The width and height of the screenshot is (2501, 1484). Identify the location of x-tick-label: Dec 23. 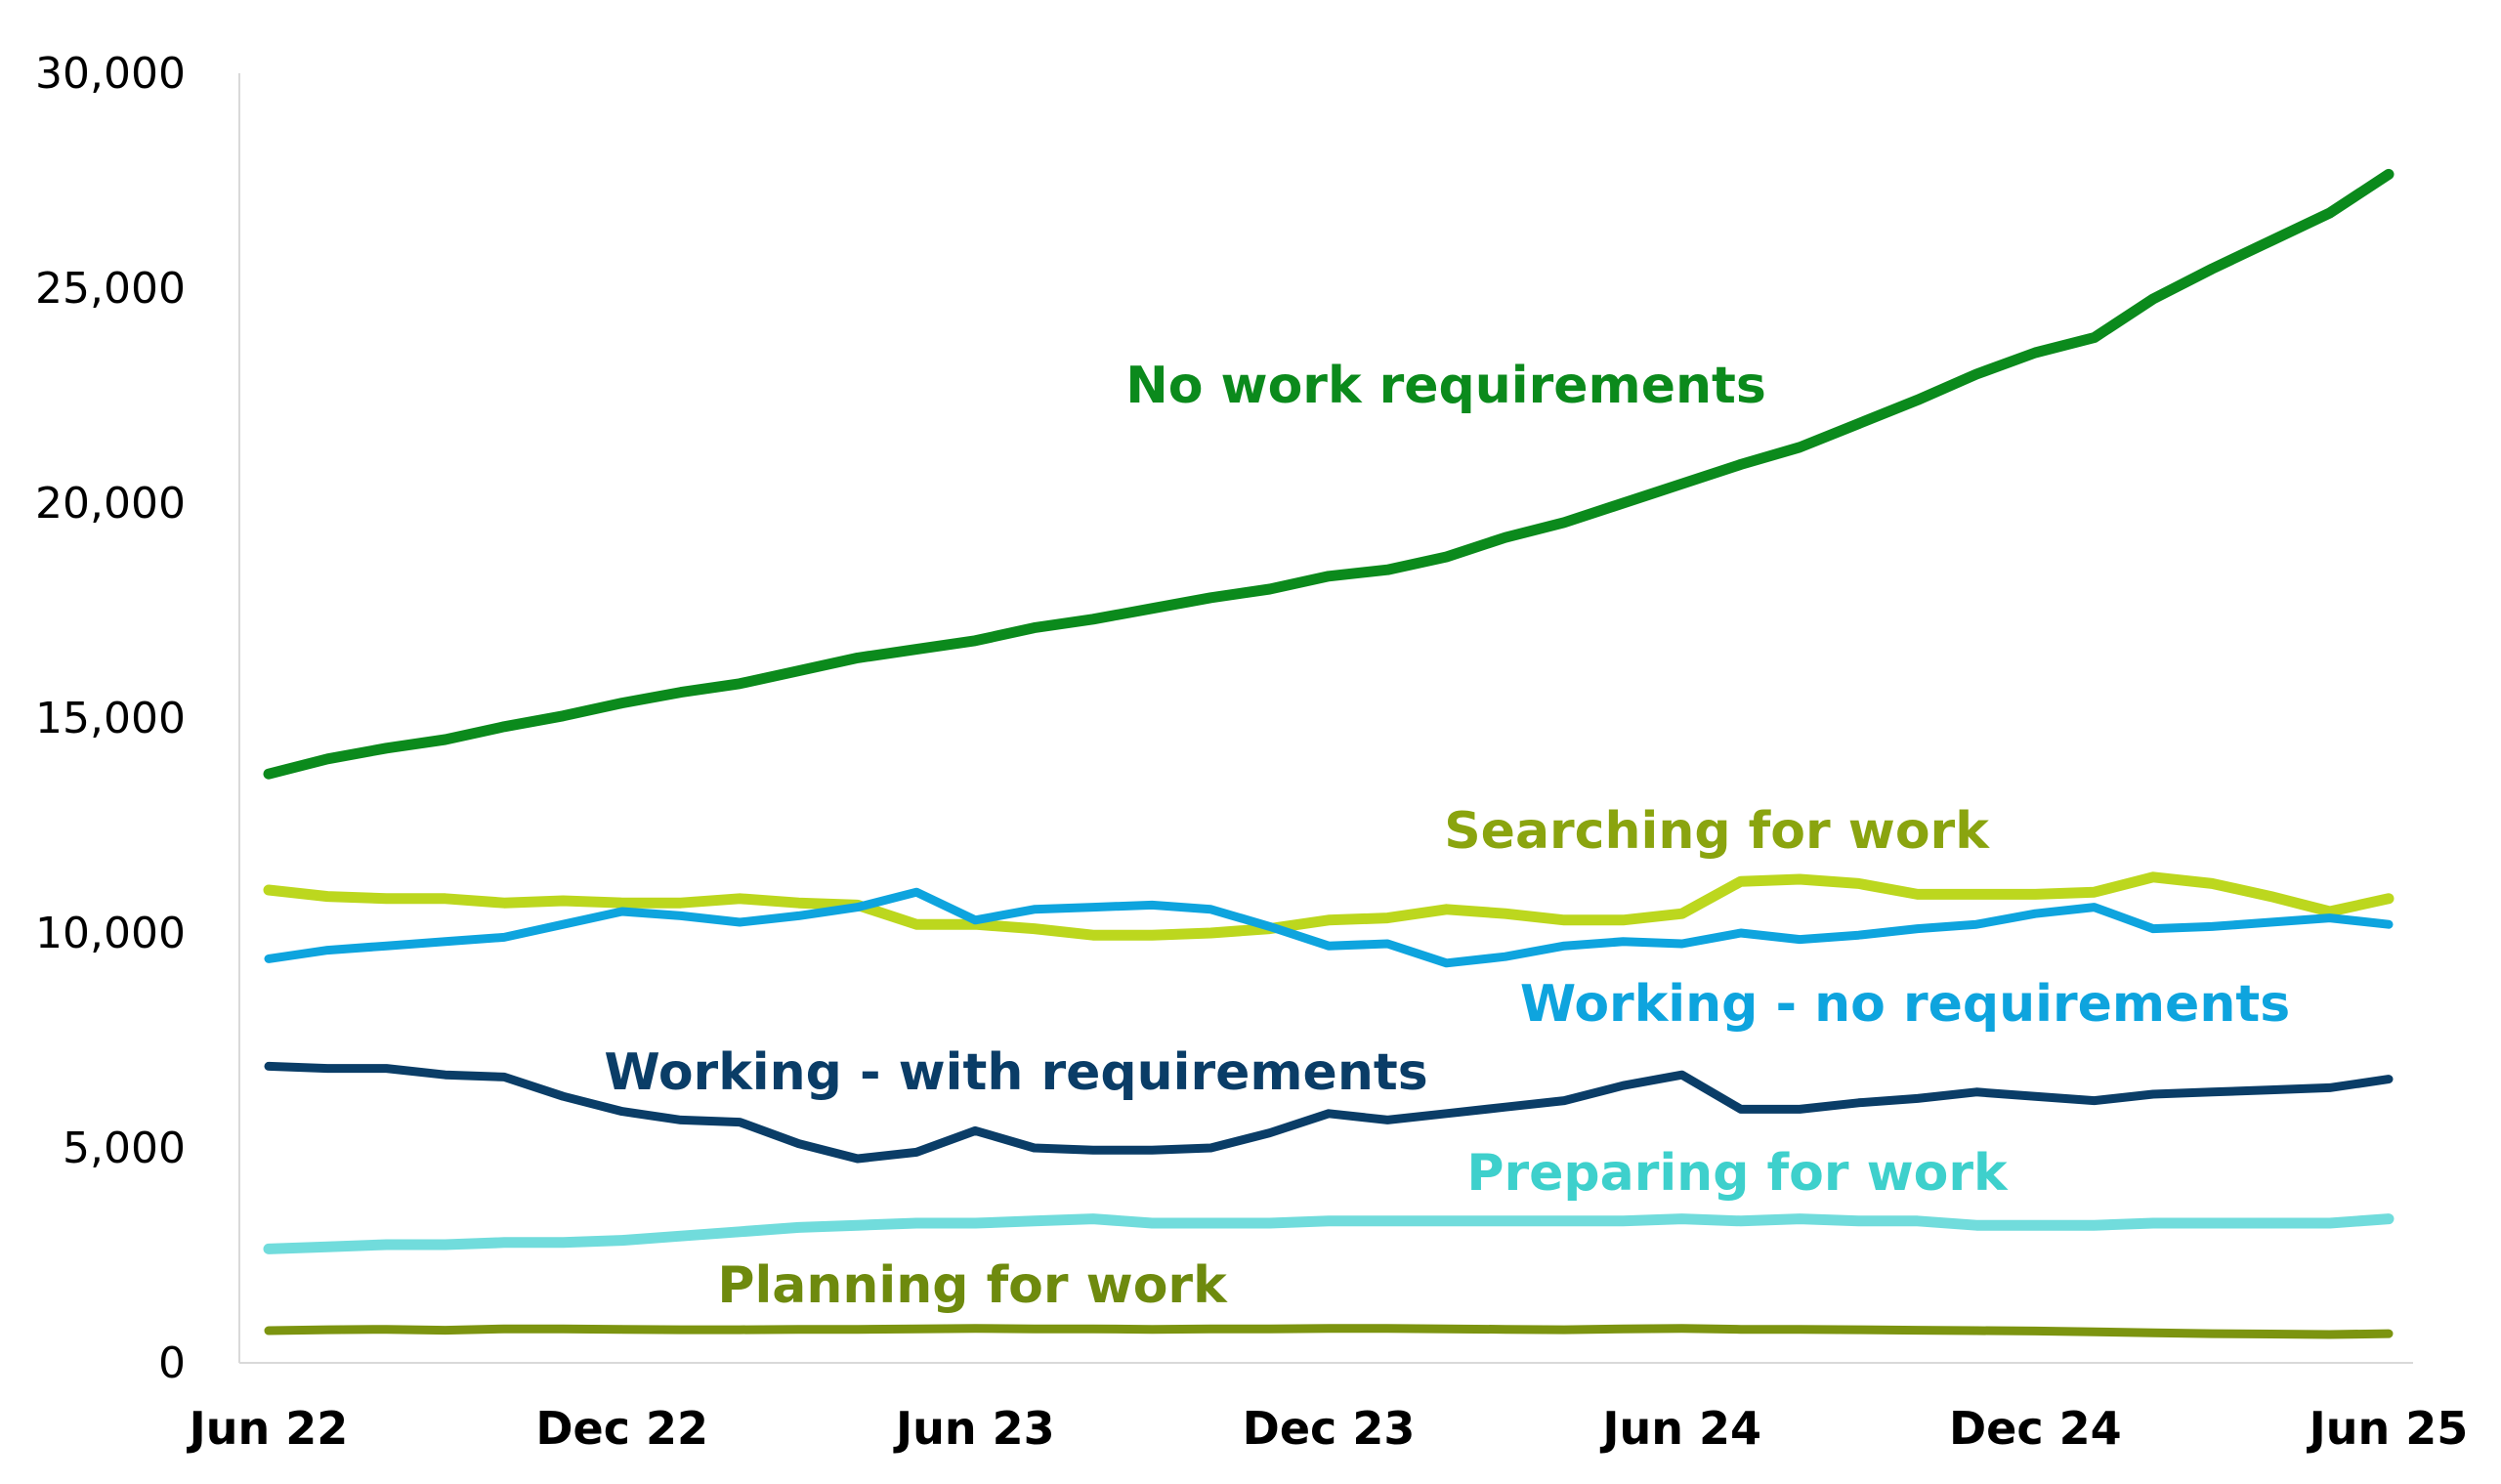
(1329, 1428).